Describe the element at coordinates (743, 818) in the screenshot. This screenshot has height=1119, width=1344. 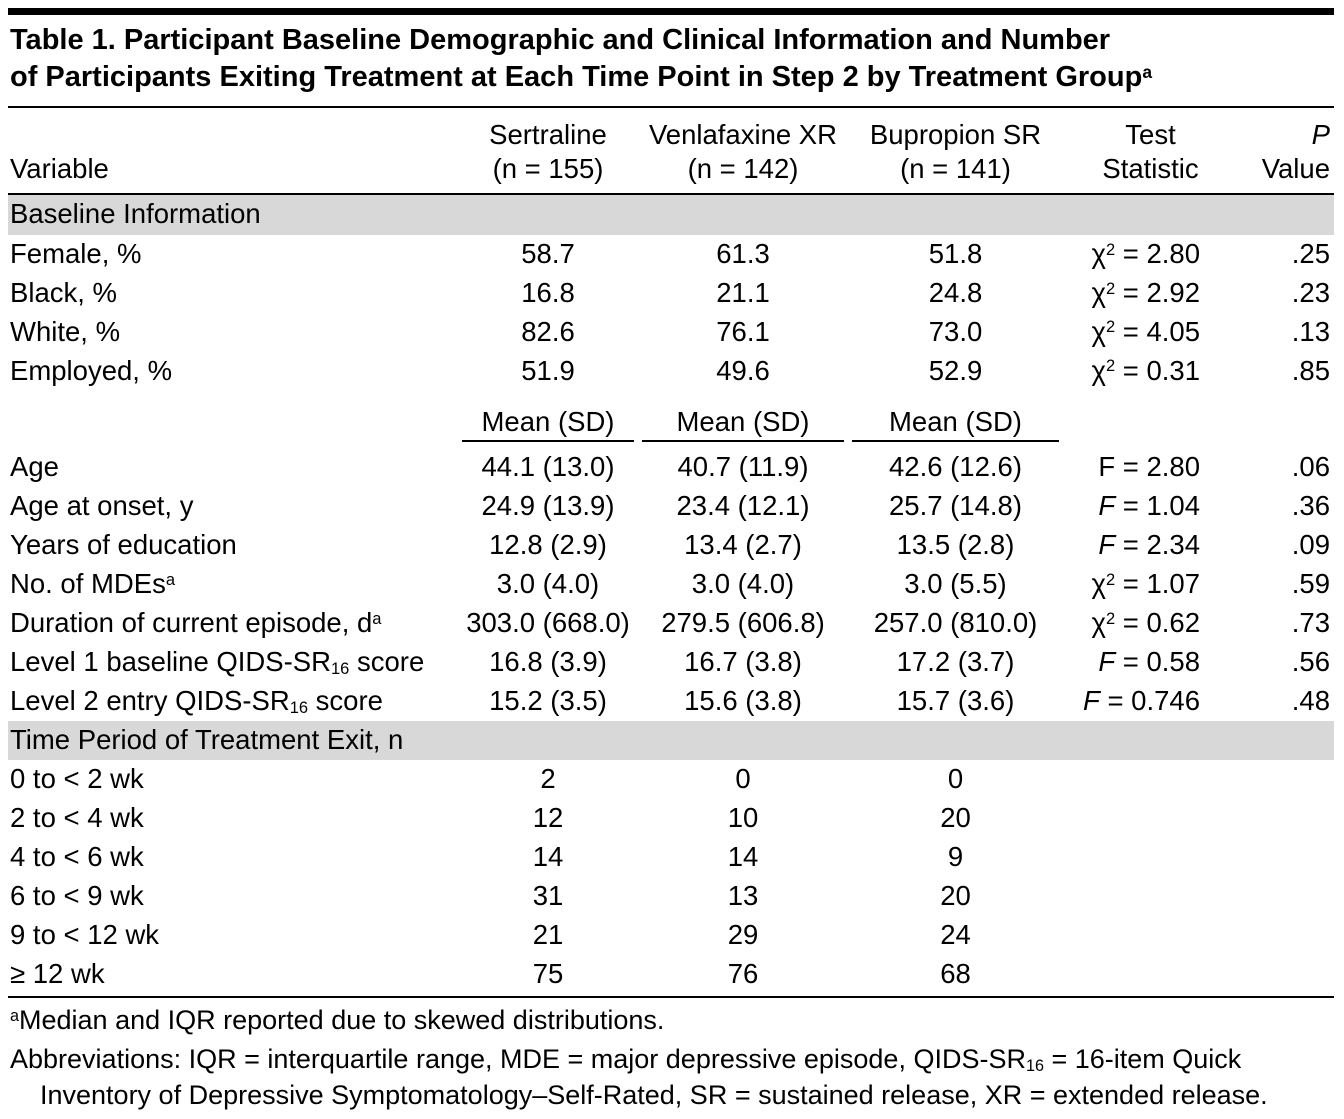
I see `value-cell: 10` at that location.